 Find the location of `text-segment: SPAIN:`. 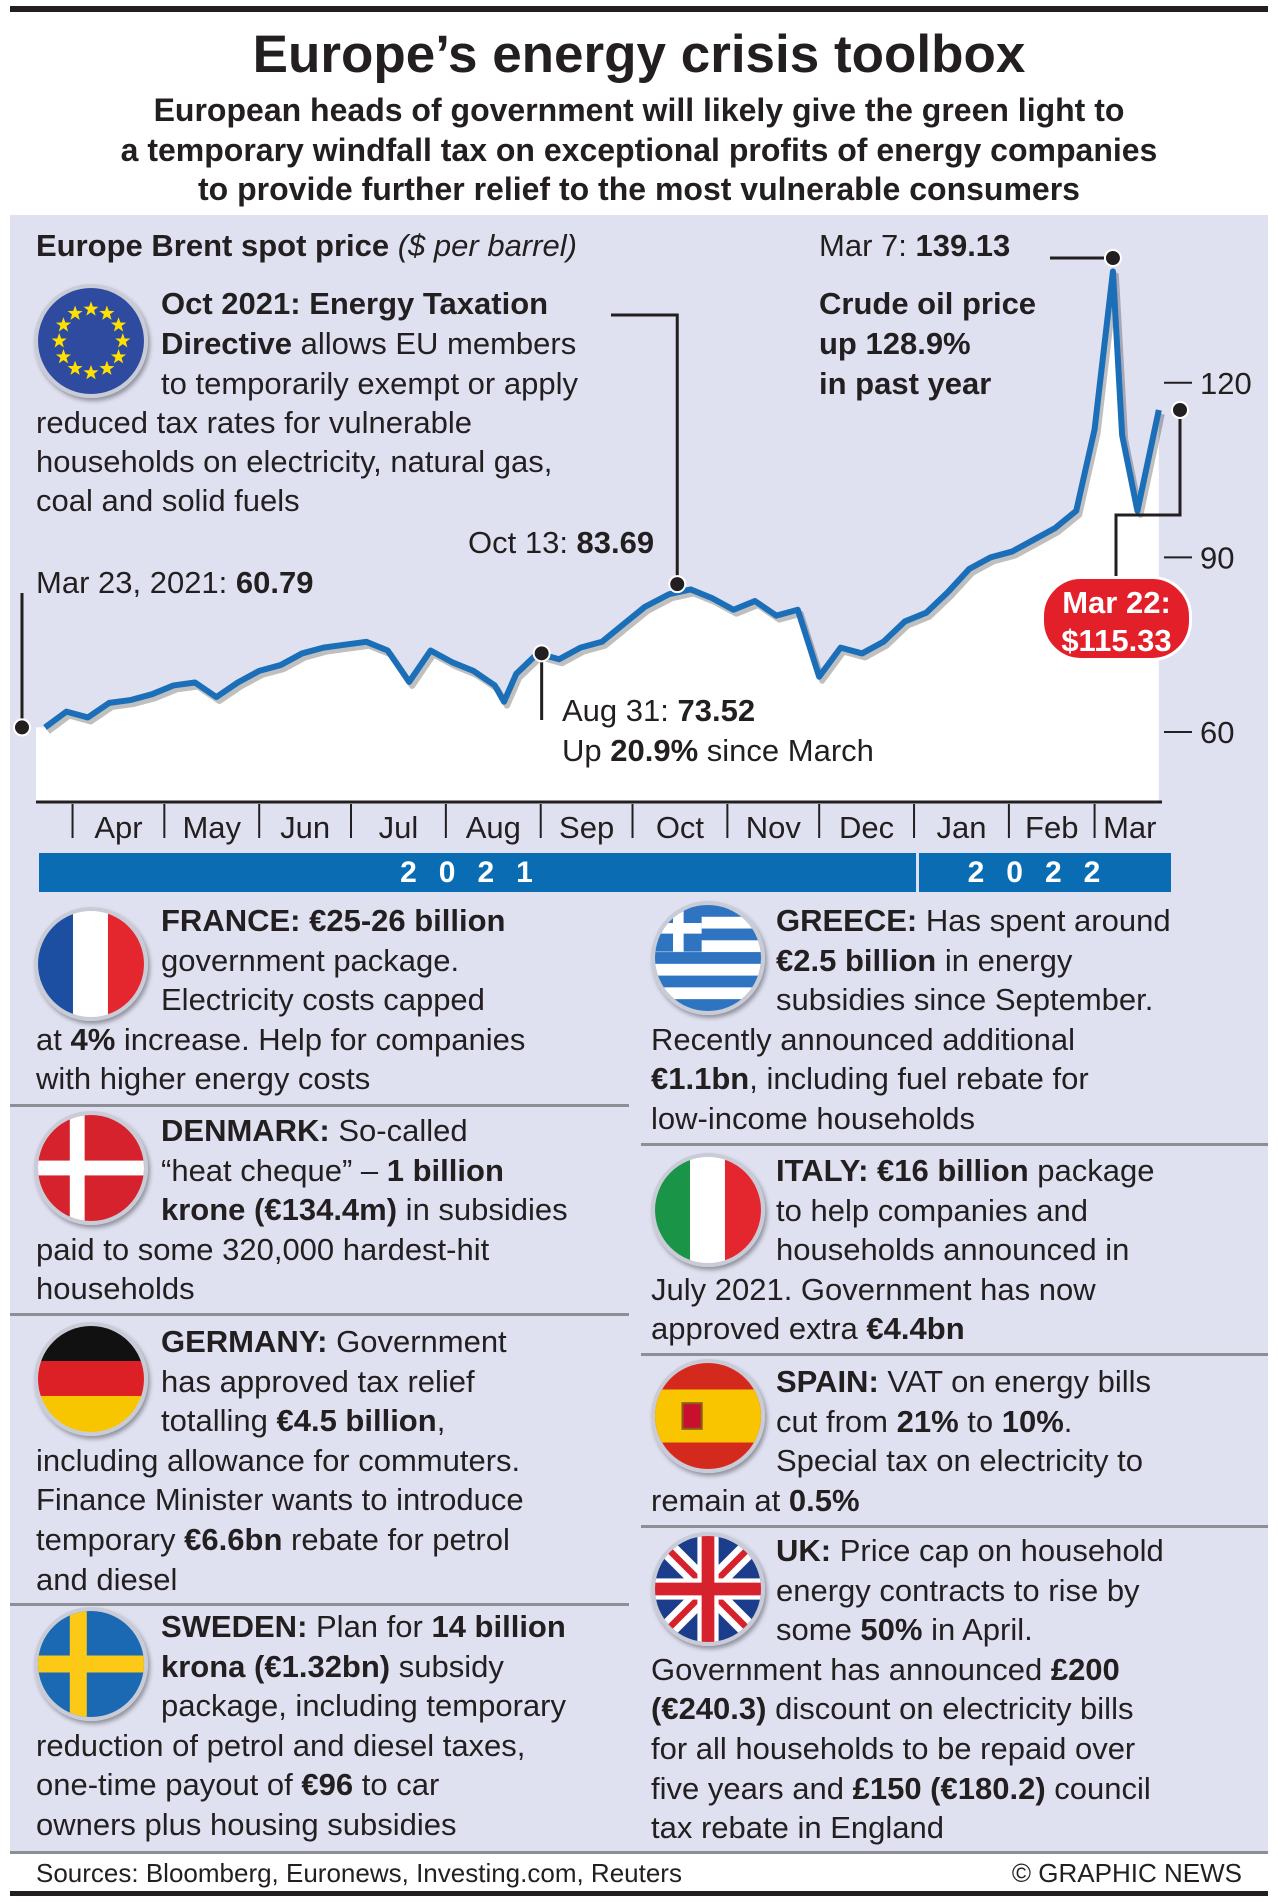

text-segment: SPAIN: is located at coordinates (827, 1381).